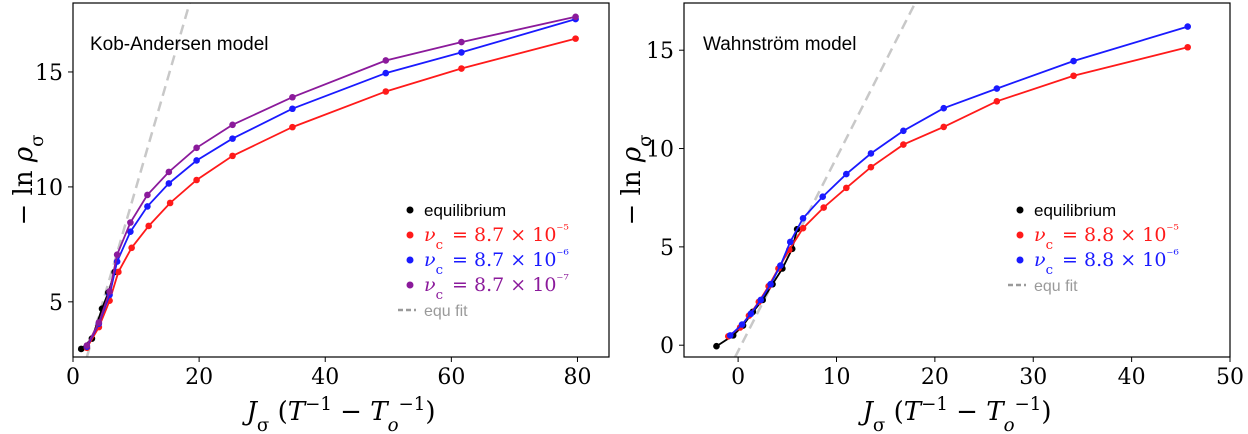 The height and width of the screenshot is (434, 1248). I want to click on model-name-label: Wahnström model, so click(779, 44).